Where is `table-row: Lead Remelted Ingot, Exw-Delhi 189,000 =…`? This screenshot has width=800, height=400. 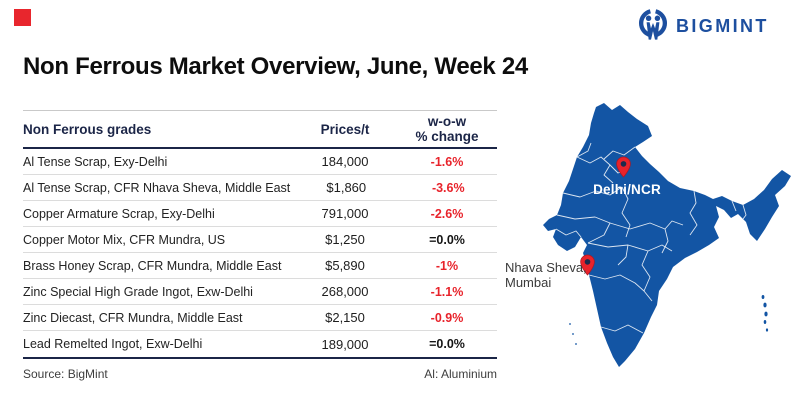 table-row: Lead Remelted Ingot, Exw-Delhi 189,000 =… is located at coordinates (260, 344).